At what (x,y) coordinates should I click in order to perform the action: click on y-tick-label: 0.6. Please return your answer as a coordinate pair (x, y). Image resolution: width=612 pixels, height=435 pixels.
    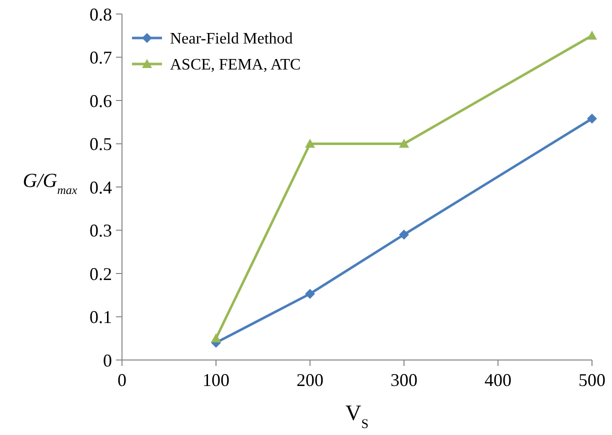
    Looking at the image, I should click on (101, 100).